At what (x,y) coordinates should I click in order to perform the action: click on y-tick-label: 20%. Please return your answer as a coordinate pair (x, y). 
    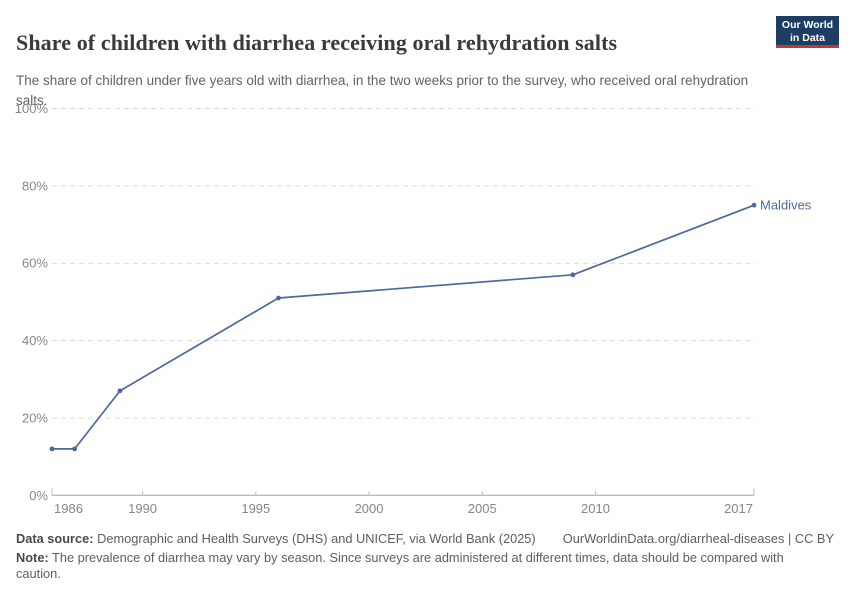
    Looking at the image, I should click on (35, 417).